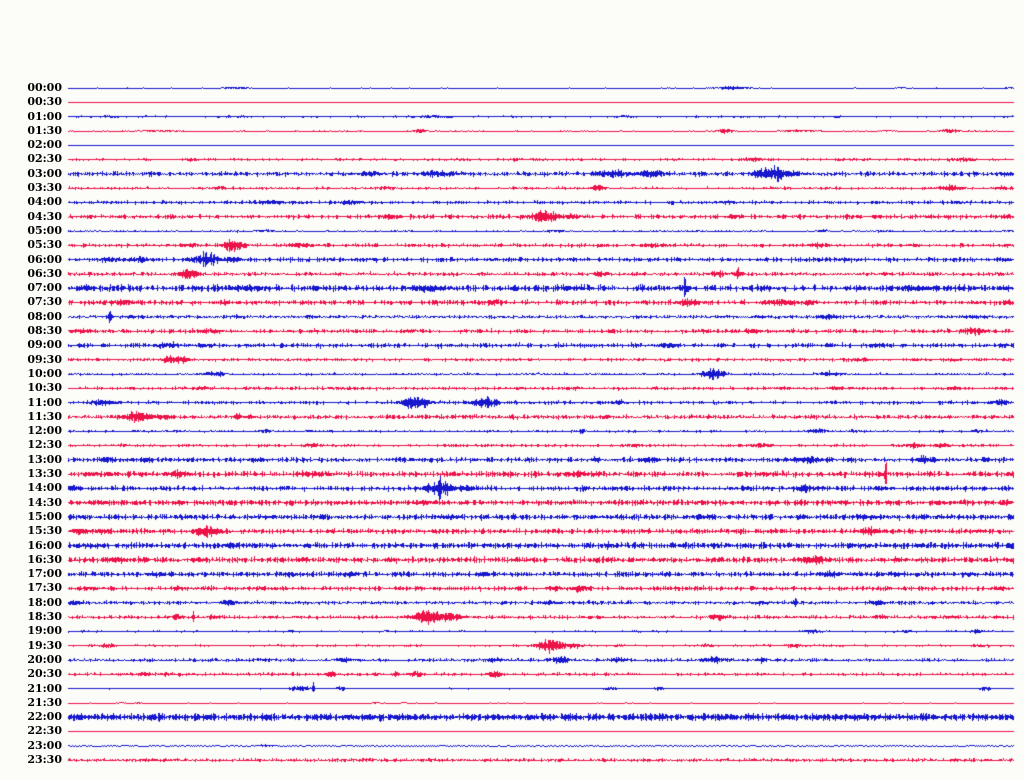  I want to click on time-label: 10:00, so click(44, 373).